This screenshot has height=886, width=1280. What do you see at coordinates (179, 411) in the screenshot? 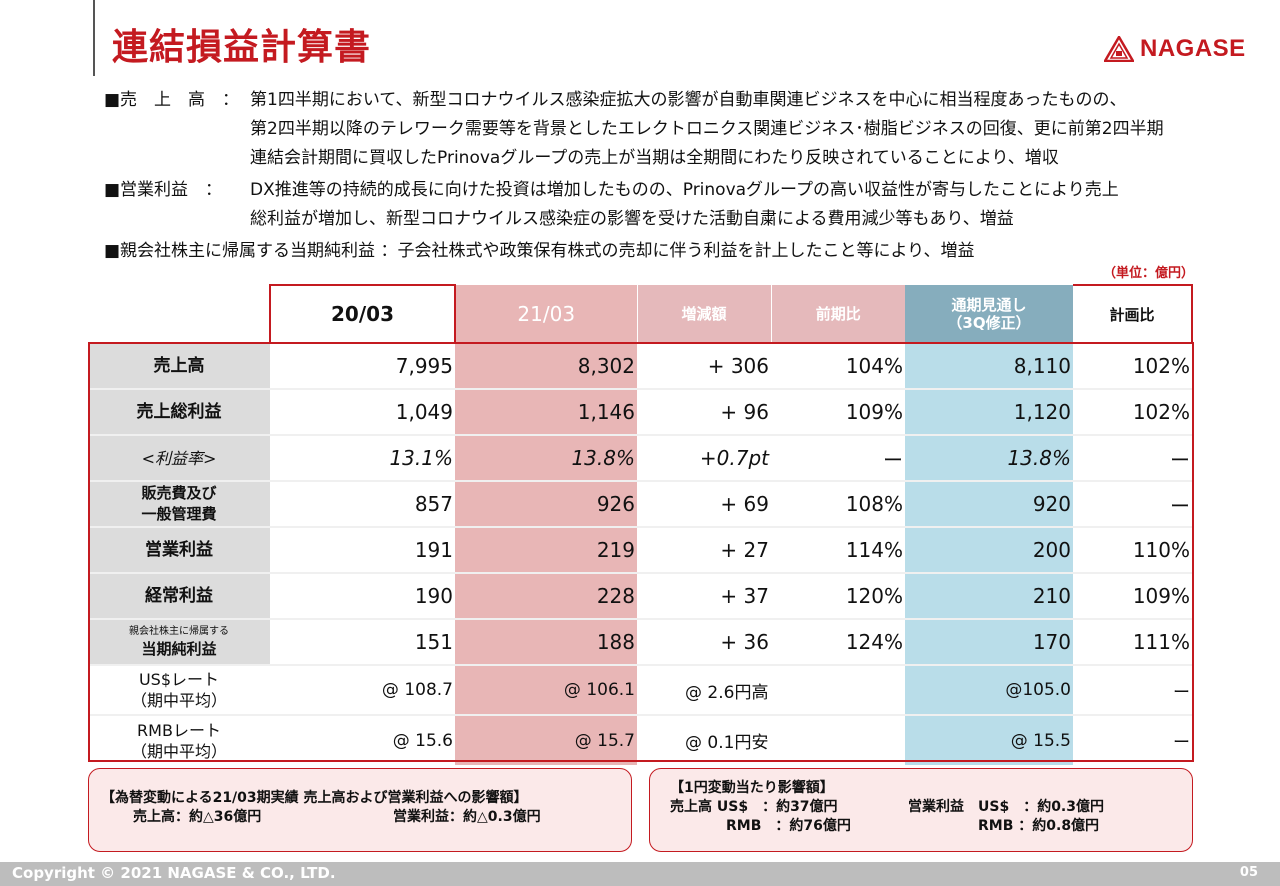
I see `row-label: 売上総利益` at bounding box center [179, 411].